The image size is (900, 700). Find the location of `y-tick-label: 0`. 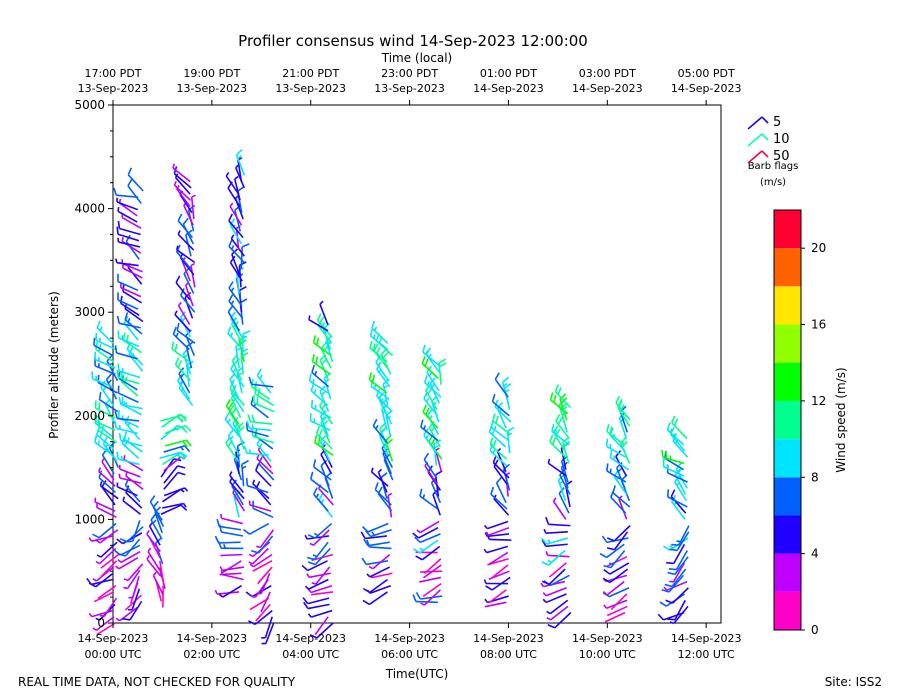

y-tick-label: 0 is located at coordinates (101, 623).